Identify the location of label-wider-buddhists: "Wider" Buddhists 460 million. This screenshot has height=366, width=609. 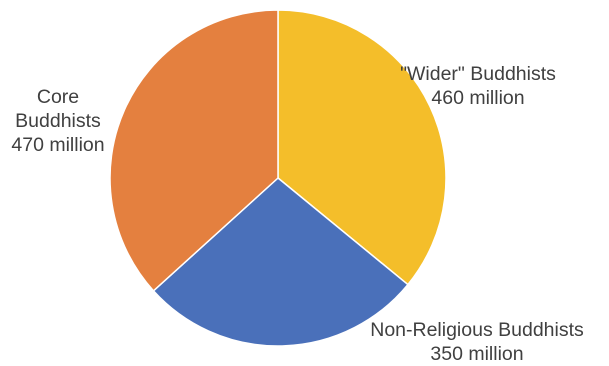
(478, 86).